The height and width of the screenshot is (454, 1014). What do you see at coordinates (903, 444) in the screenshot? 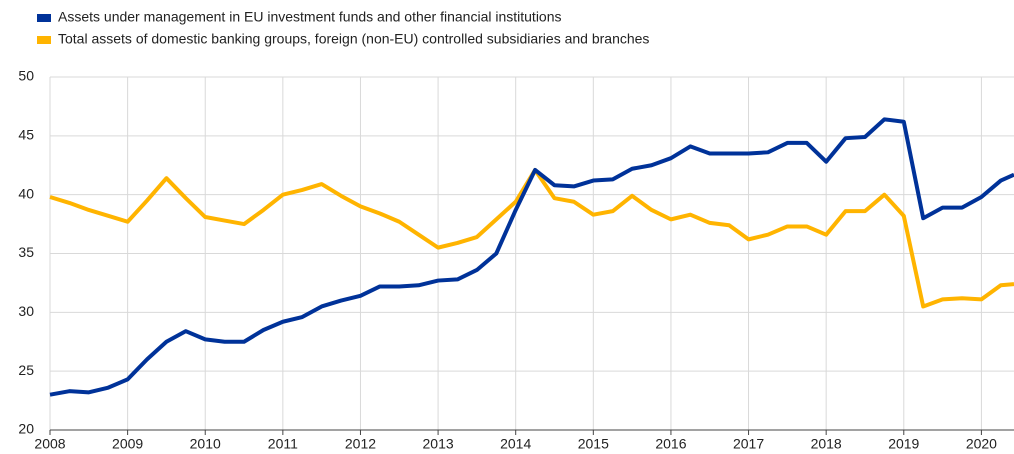
I see `x-tick-label: 2019` at bounding box center [903, 444].